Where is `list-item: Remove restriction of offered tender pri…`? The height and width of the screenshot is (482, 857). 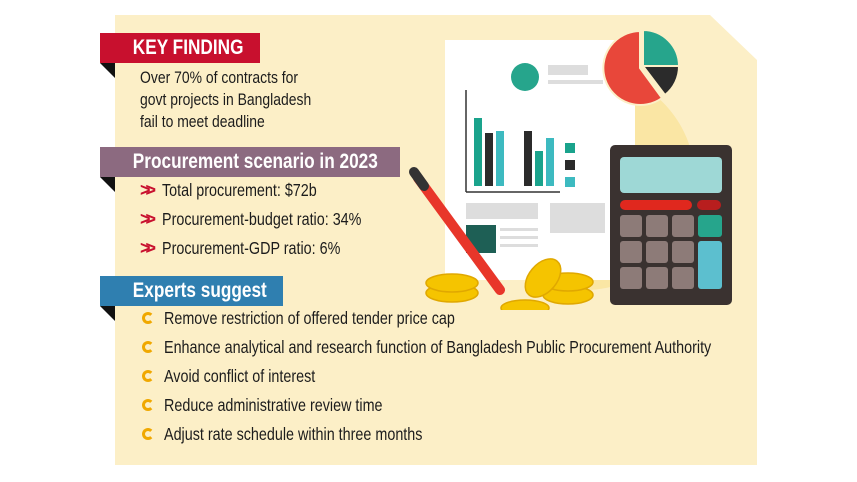 list-item: Remove restriction of offered tender pri… is located at coordinates (329, 318).